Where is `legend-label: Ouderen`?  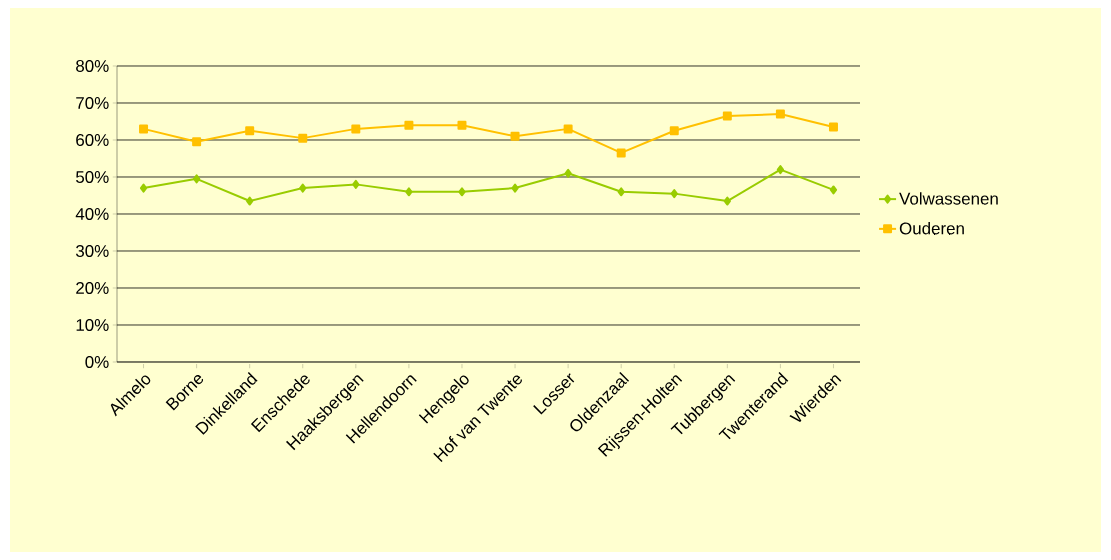 legend-label: Ouderen is located at coordinates (931, 228).